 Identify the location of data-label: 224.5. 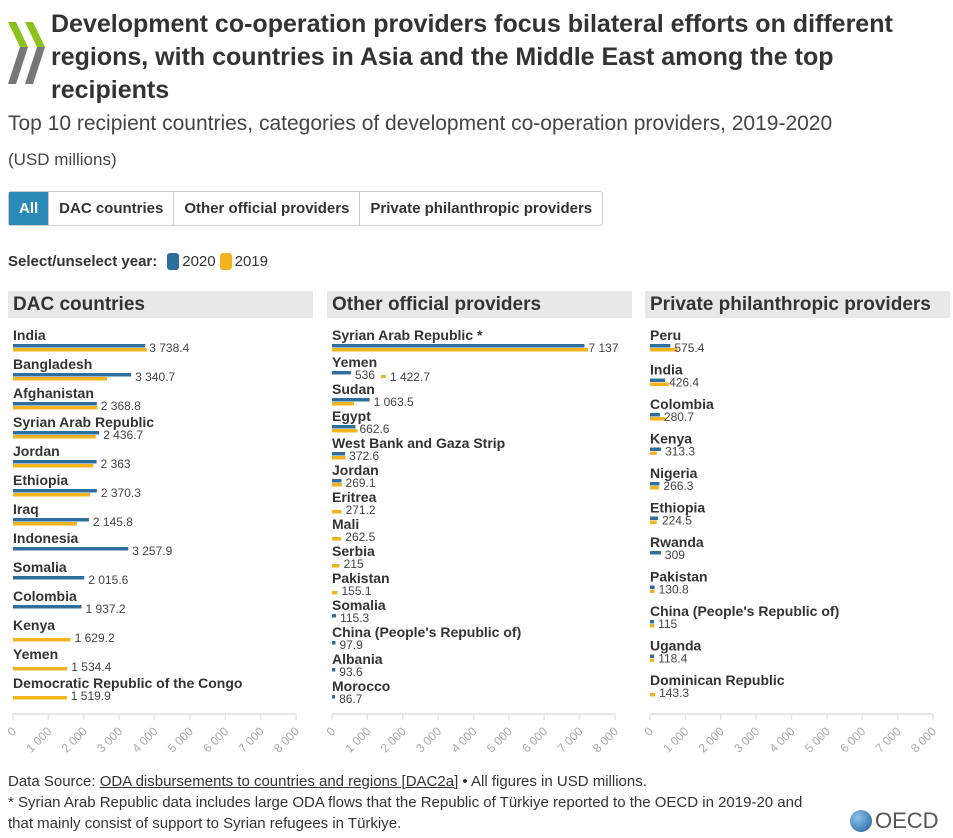
(677, 521).